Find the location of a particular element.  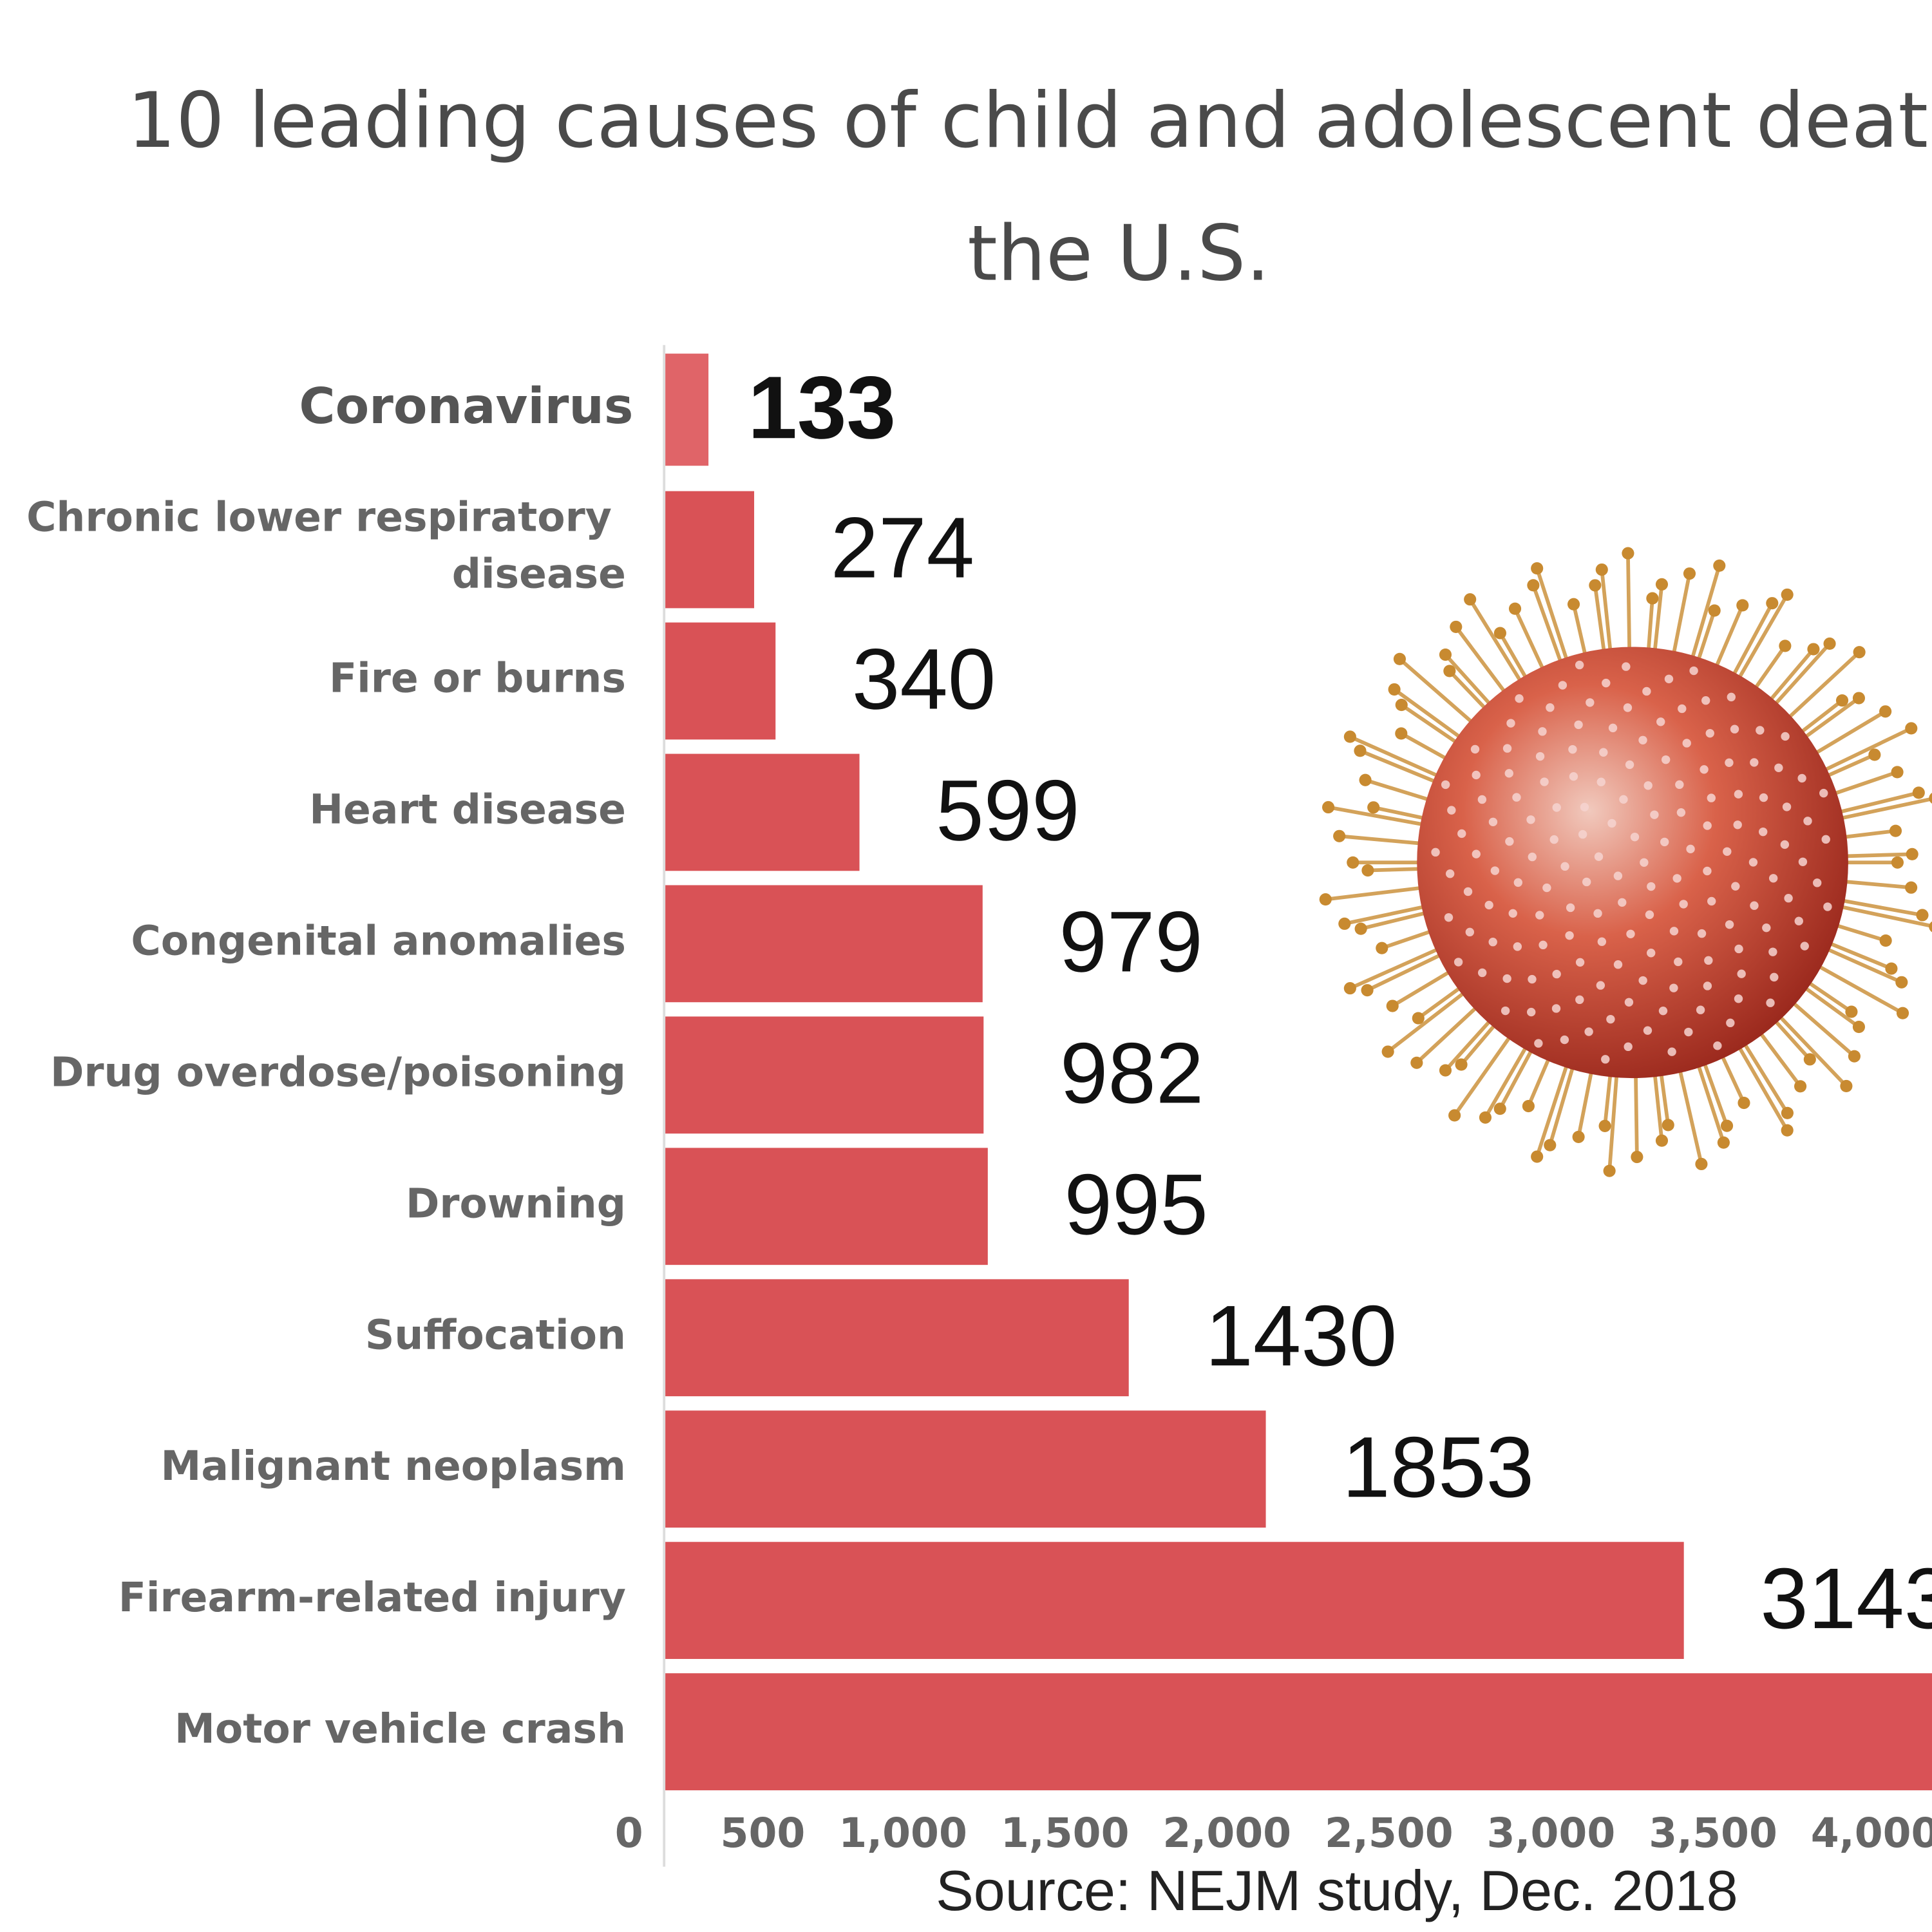

x-tick-label: 500 is located at coordinates (763, 1833).